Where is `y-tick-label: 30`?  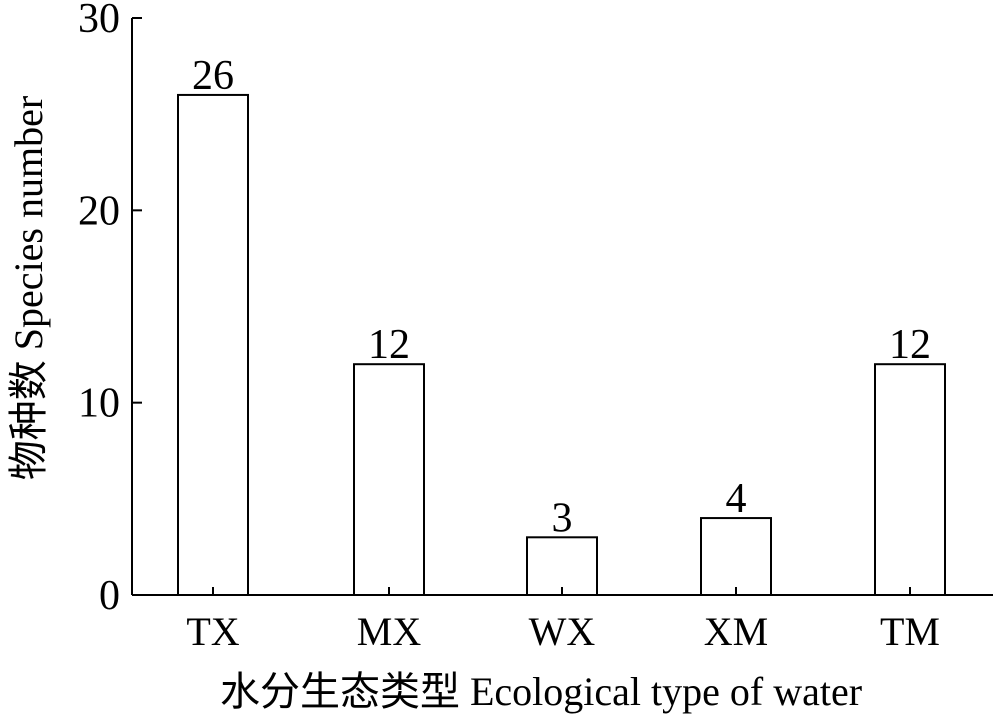
y-tick-label: 30 is located at coordinates (99, 21).